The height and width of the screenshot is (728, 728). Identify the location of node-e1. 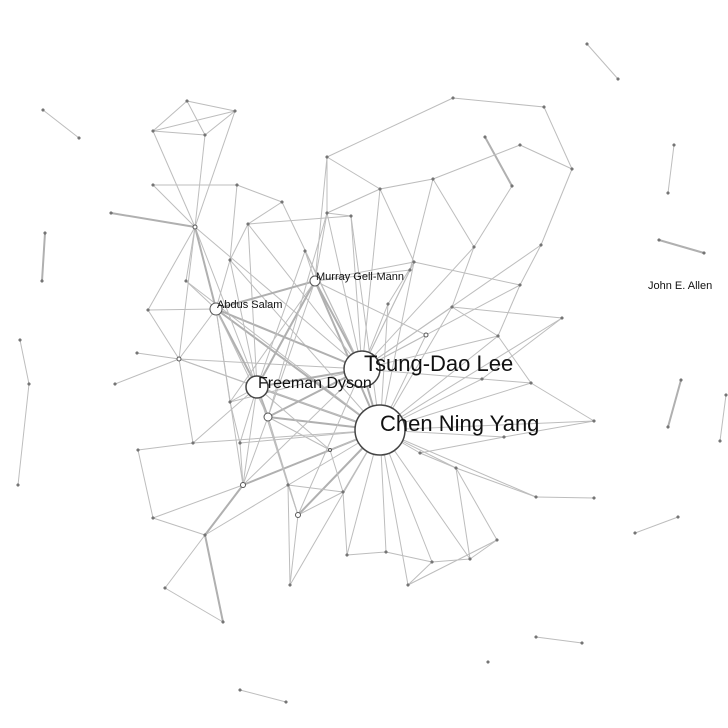
(414, 262).